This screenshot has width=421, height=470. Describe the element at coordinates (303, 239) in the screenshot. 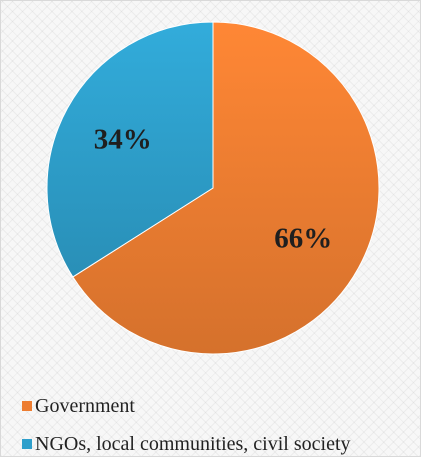

I see `slice-label-government: 66%` at that location.